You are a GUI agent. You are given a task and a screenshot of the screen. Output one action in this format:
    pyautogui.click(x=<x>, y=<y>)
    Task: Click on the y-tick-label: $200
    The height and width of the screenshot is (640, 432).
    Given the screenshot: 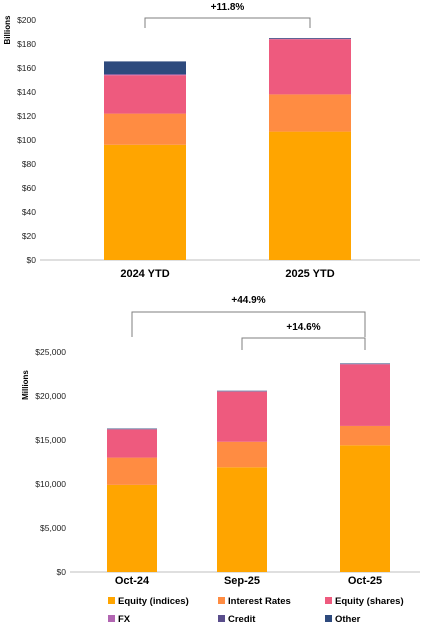 What is the action you would take?
    pyautogui.click(x=26, y=20)
    